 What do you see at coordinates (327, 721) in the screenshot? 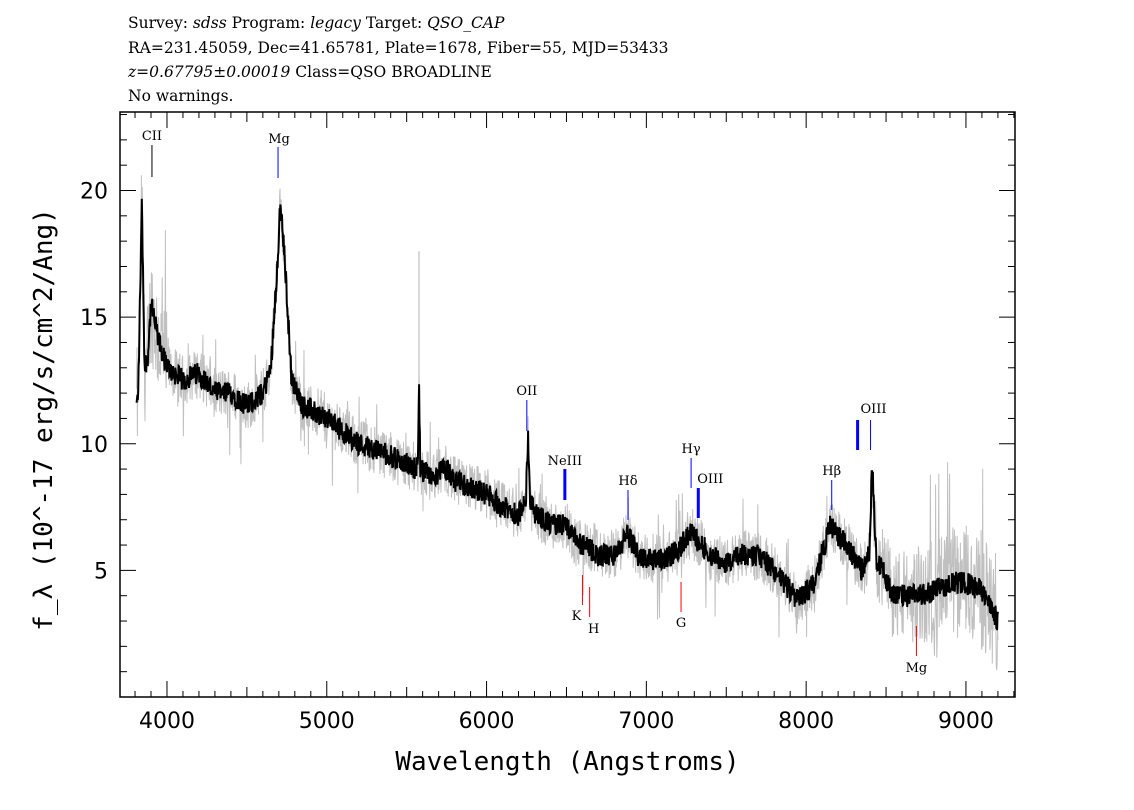
I see `x-tick-label: 5000` at bounding box center [327, 721].